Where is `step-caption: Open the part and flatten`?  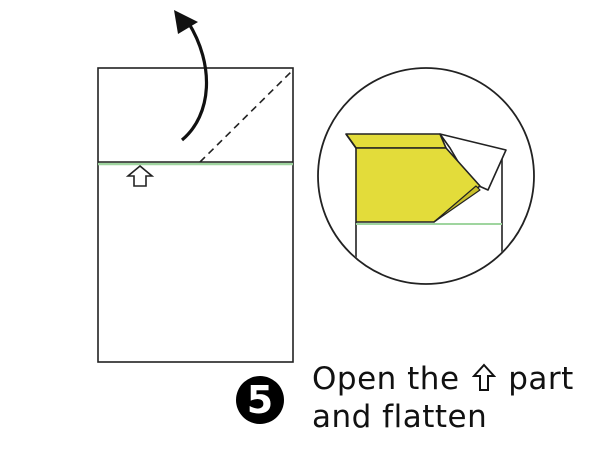
step-caption: Open the part and flatten is located at coordinates (457, 398).